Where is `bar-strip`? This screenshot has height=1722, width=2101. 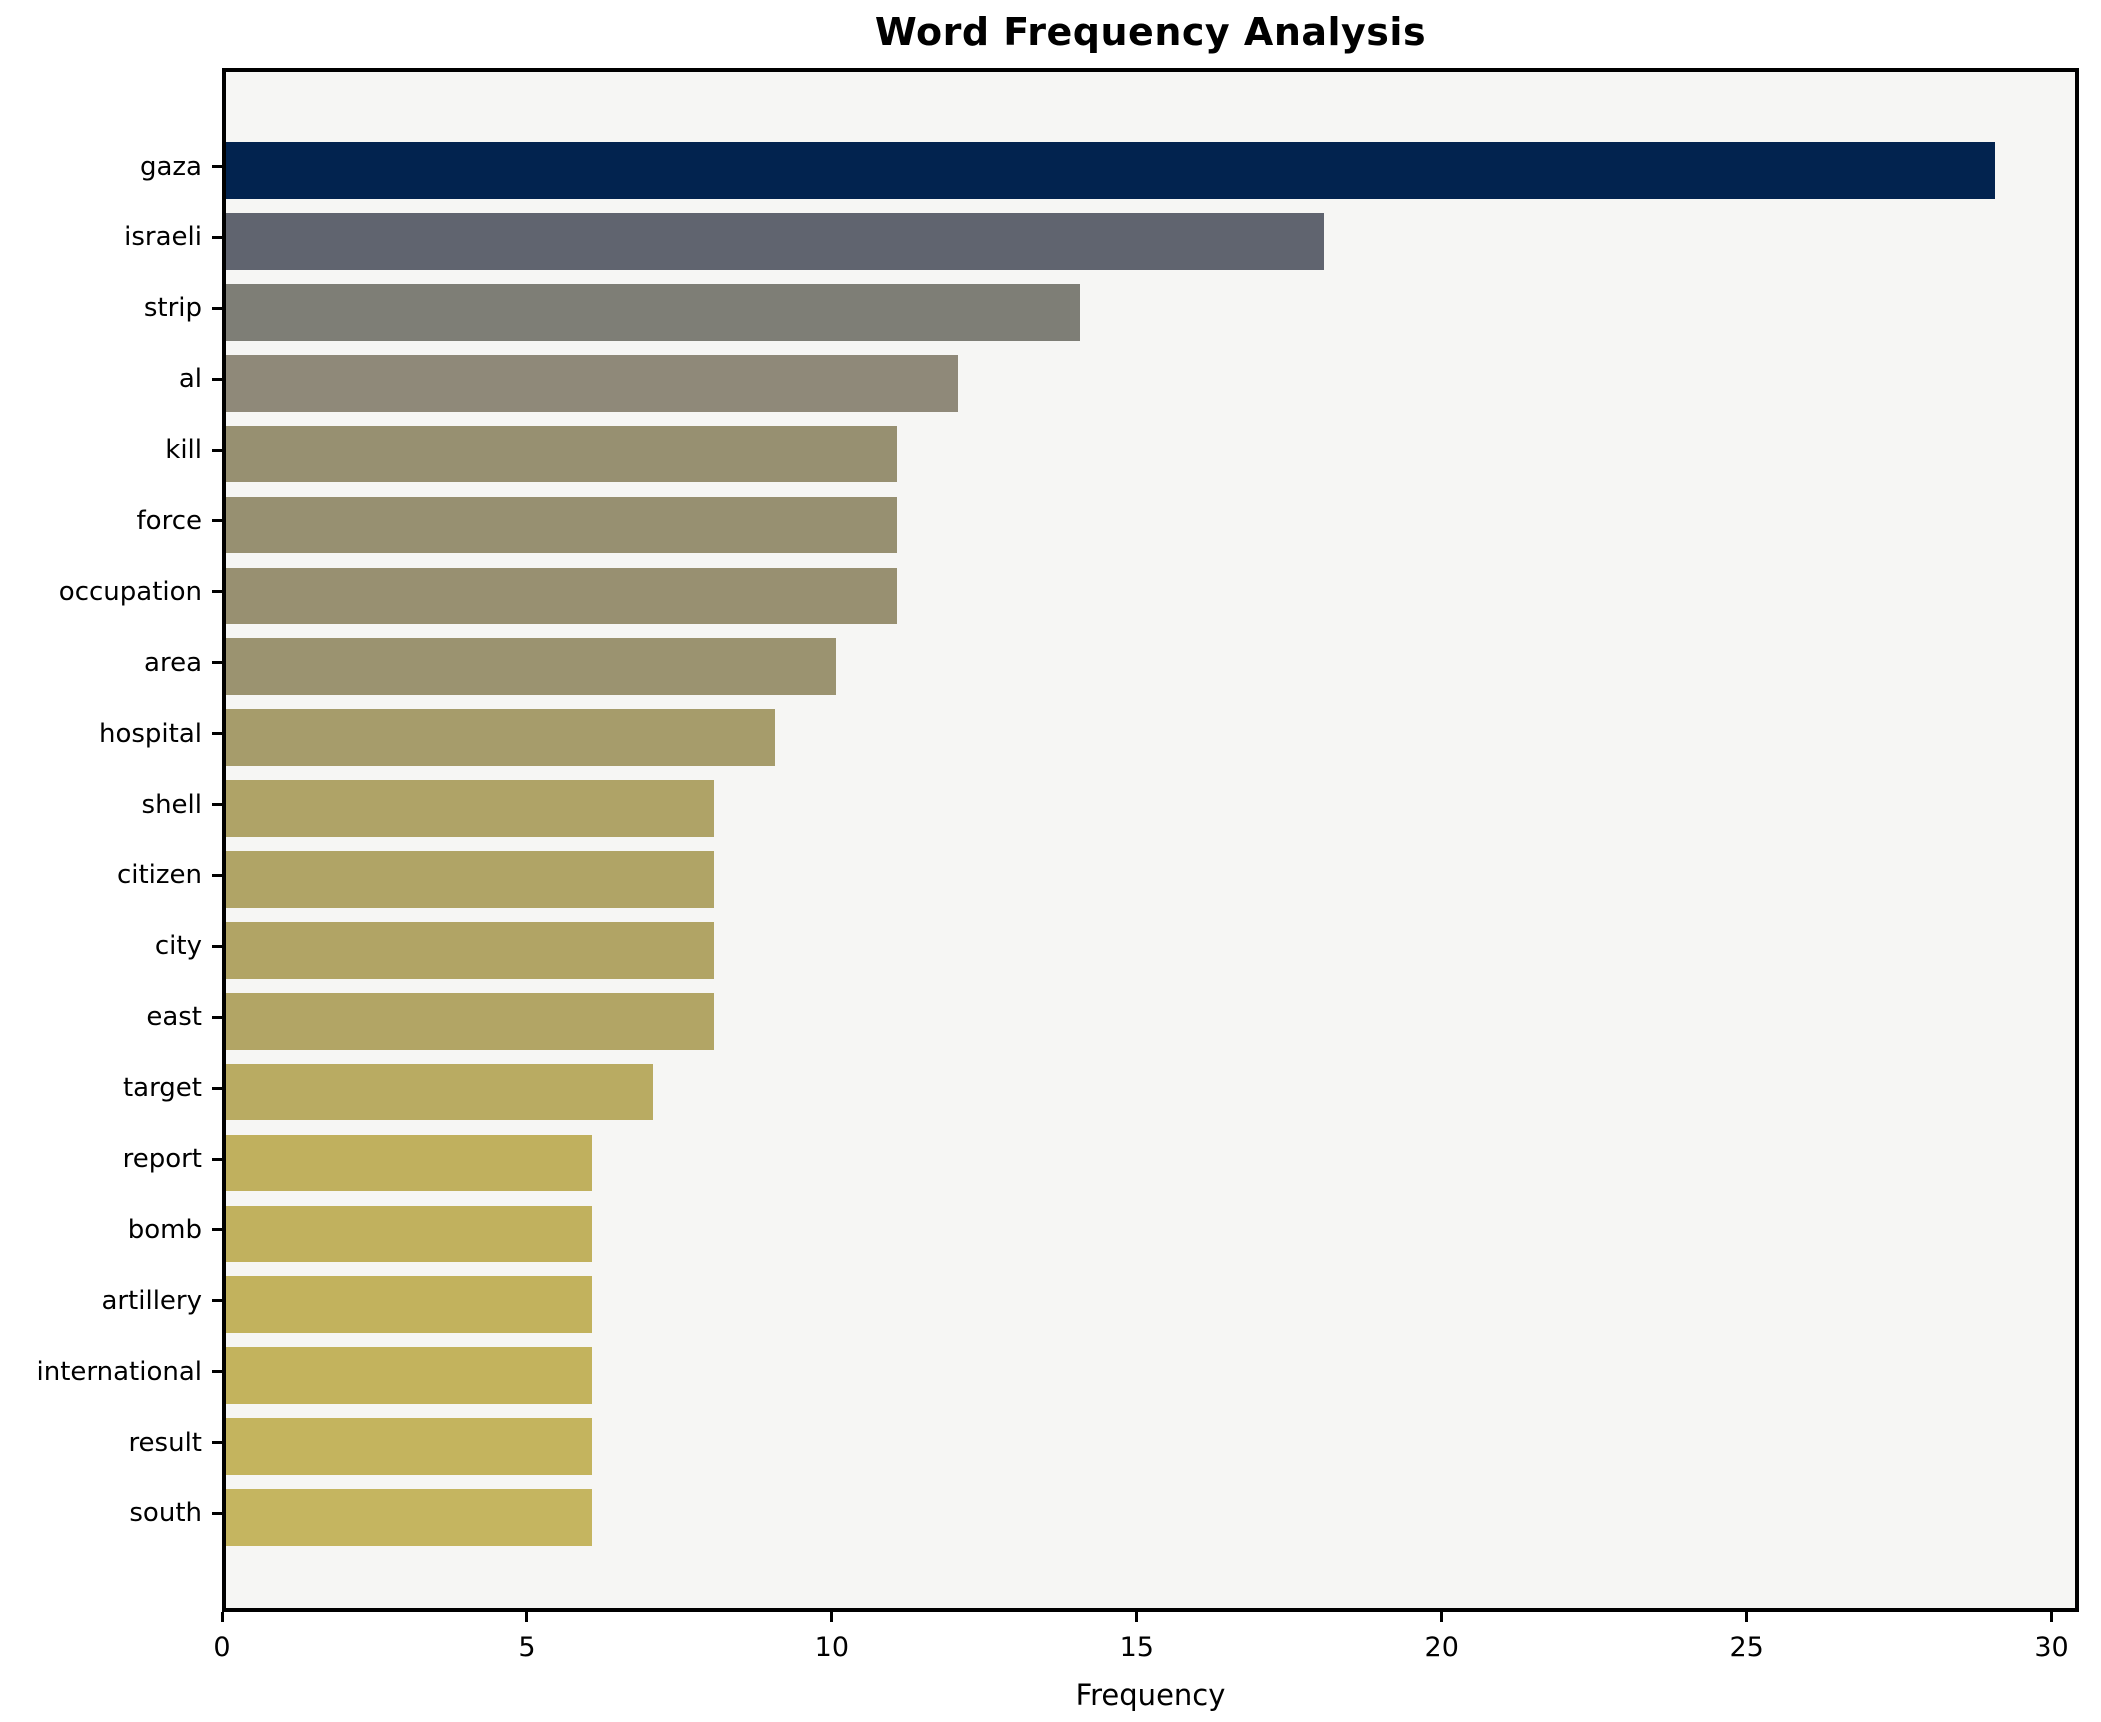
bar-strip is located at coordinates (653, 312).